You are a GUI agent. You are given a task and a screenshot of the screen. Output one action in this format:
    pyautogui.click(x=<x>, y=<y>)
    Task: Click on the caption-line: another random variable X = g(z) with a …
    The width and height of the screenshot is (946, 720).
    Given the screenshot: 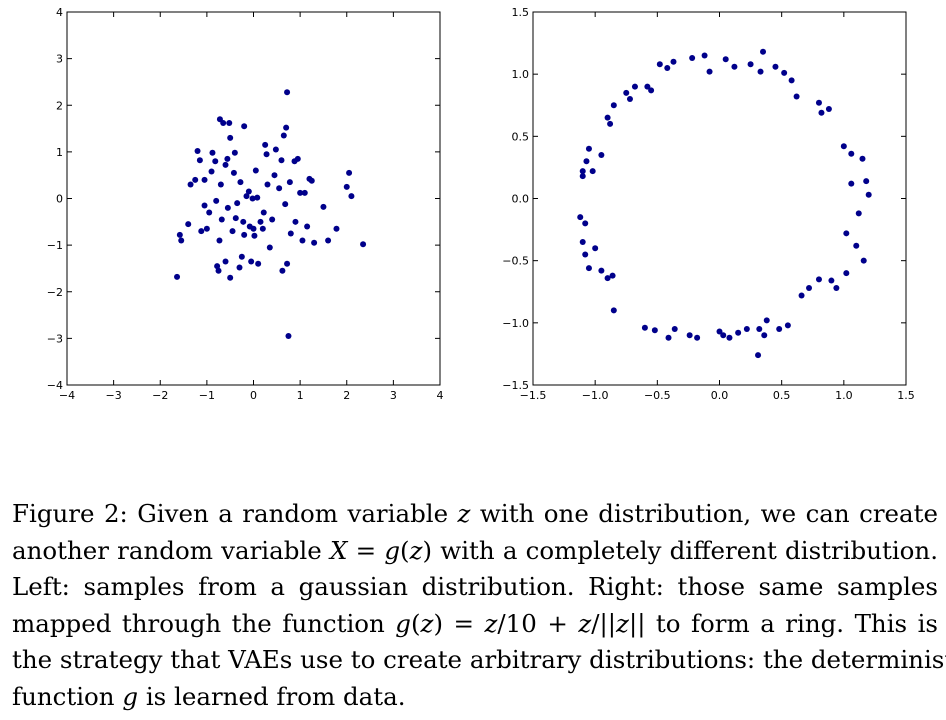 What is the action you would take?
    pyautogui.click(x=475, y=550)
    